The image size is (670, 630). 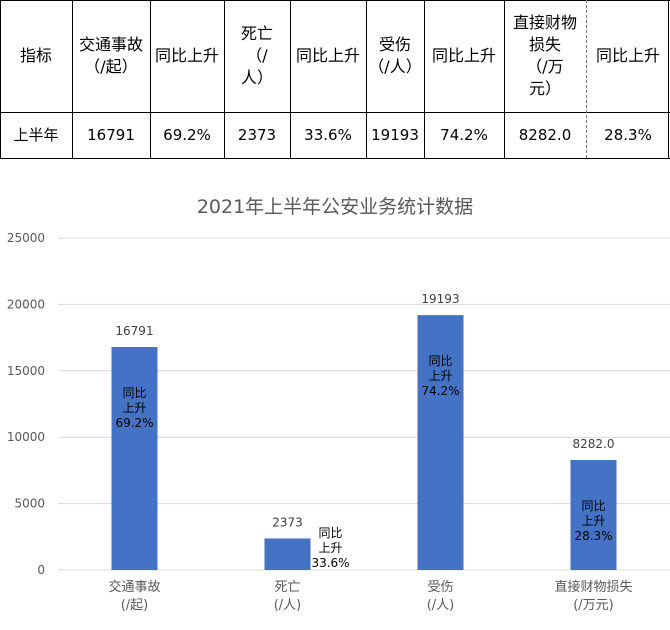 What do you see at coordinates (110, 55) in the screenshot?
I see `table-header-cell: 交通事故 （/起）` at bounding box center [110, 55].